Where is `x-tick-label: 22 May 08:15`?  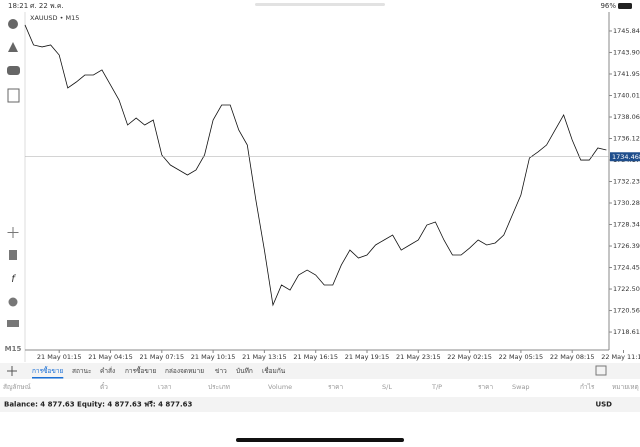
x-tick-label: 22 May 08:15 is located at coordinates (572, 357).